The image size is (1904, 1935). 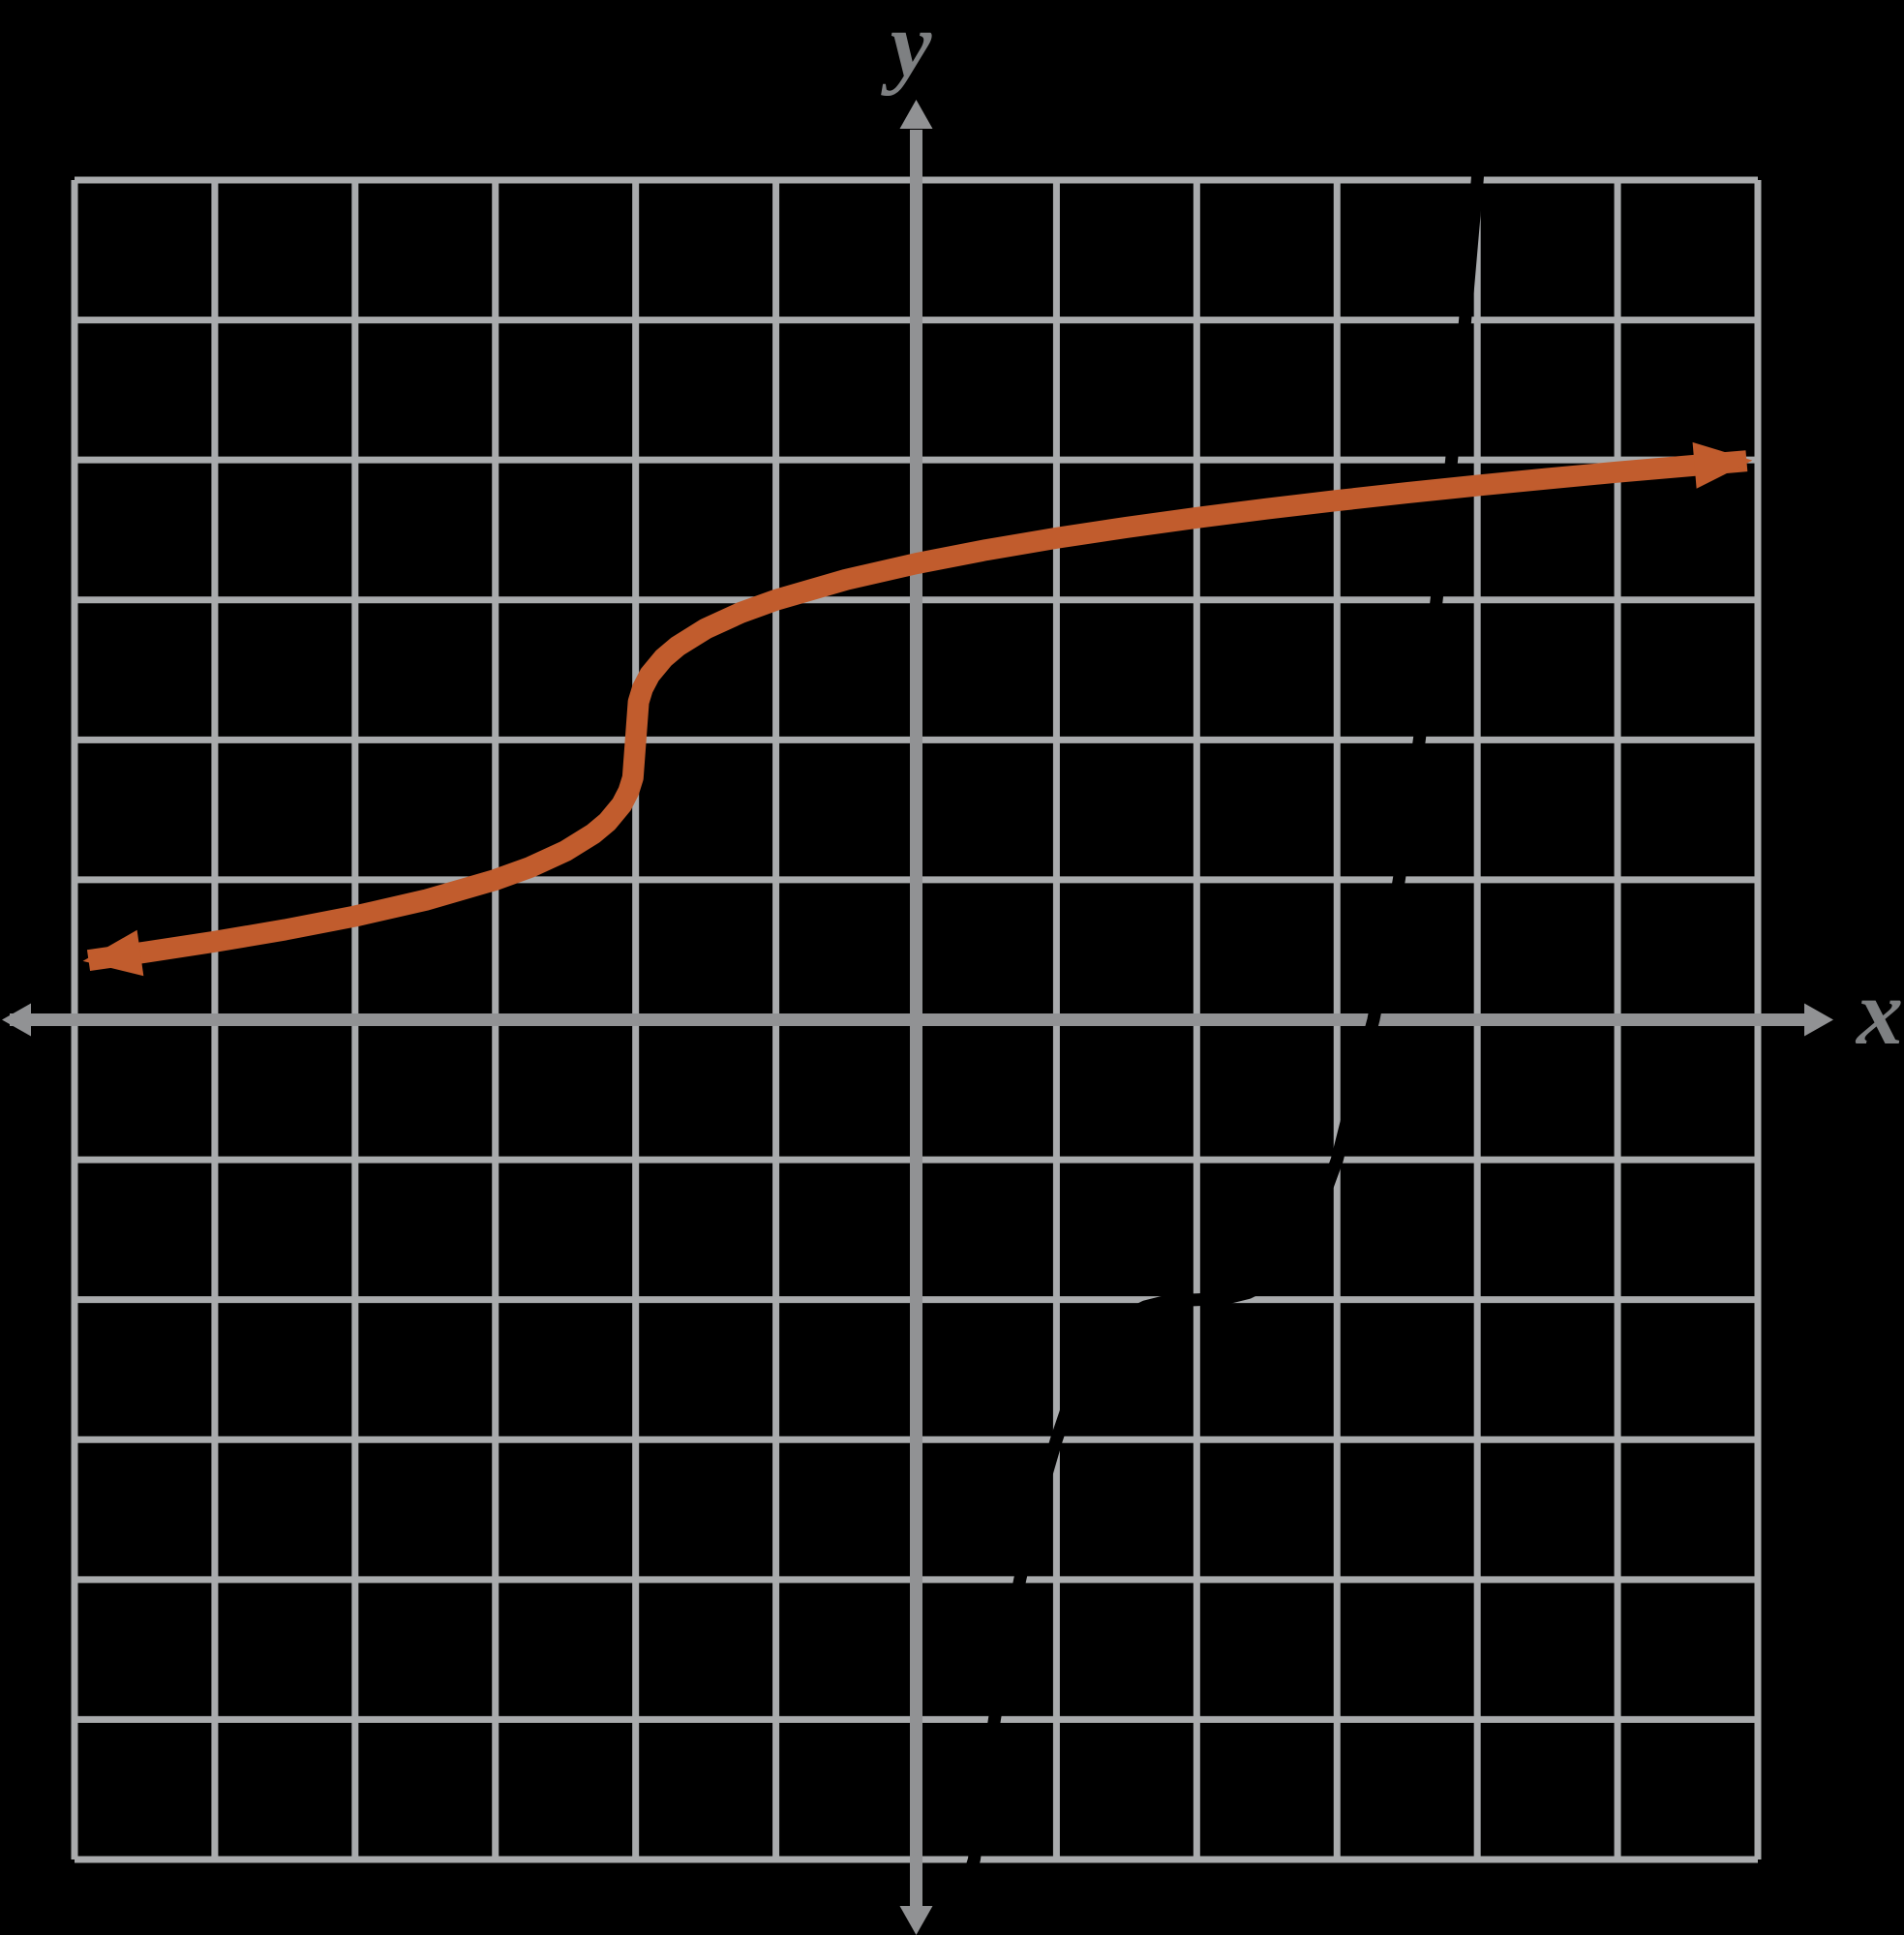 I want to click on curve-arrowhead-left, so click(x=113, y=953).